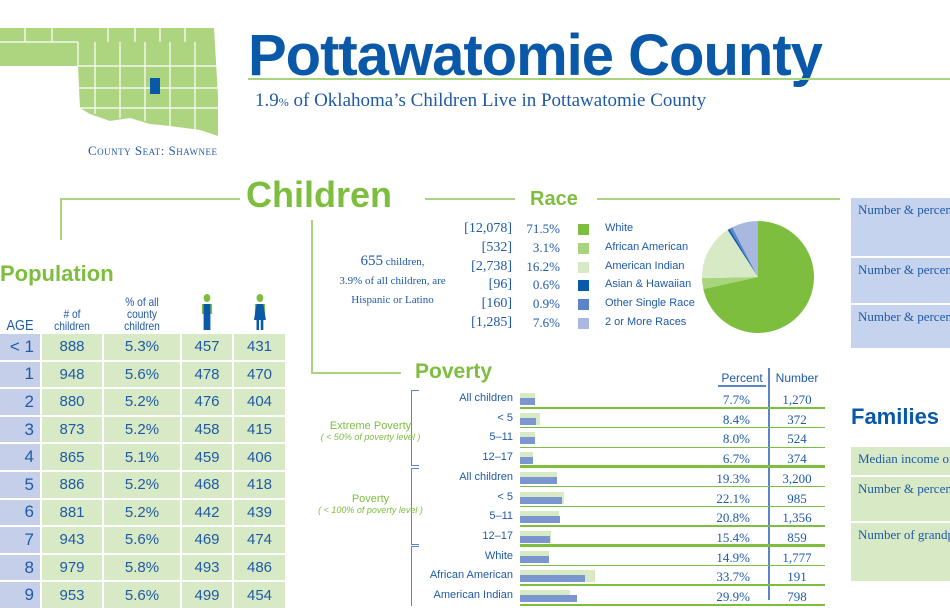 This screenshot has width=950, height=610. Describe the element at coordinates (900, 280) in the screenshot. I see `info-box-disability: Number & percent with a disability` at that location.